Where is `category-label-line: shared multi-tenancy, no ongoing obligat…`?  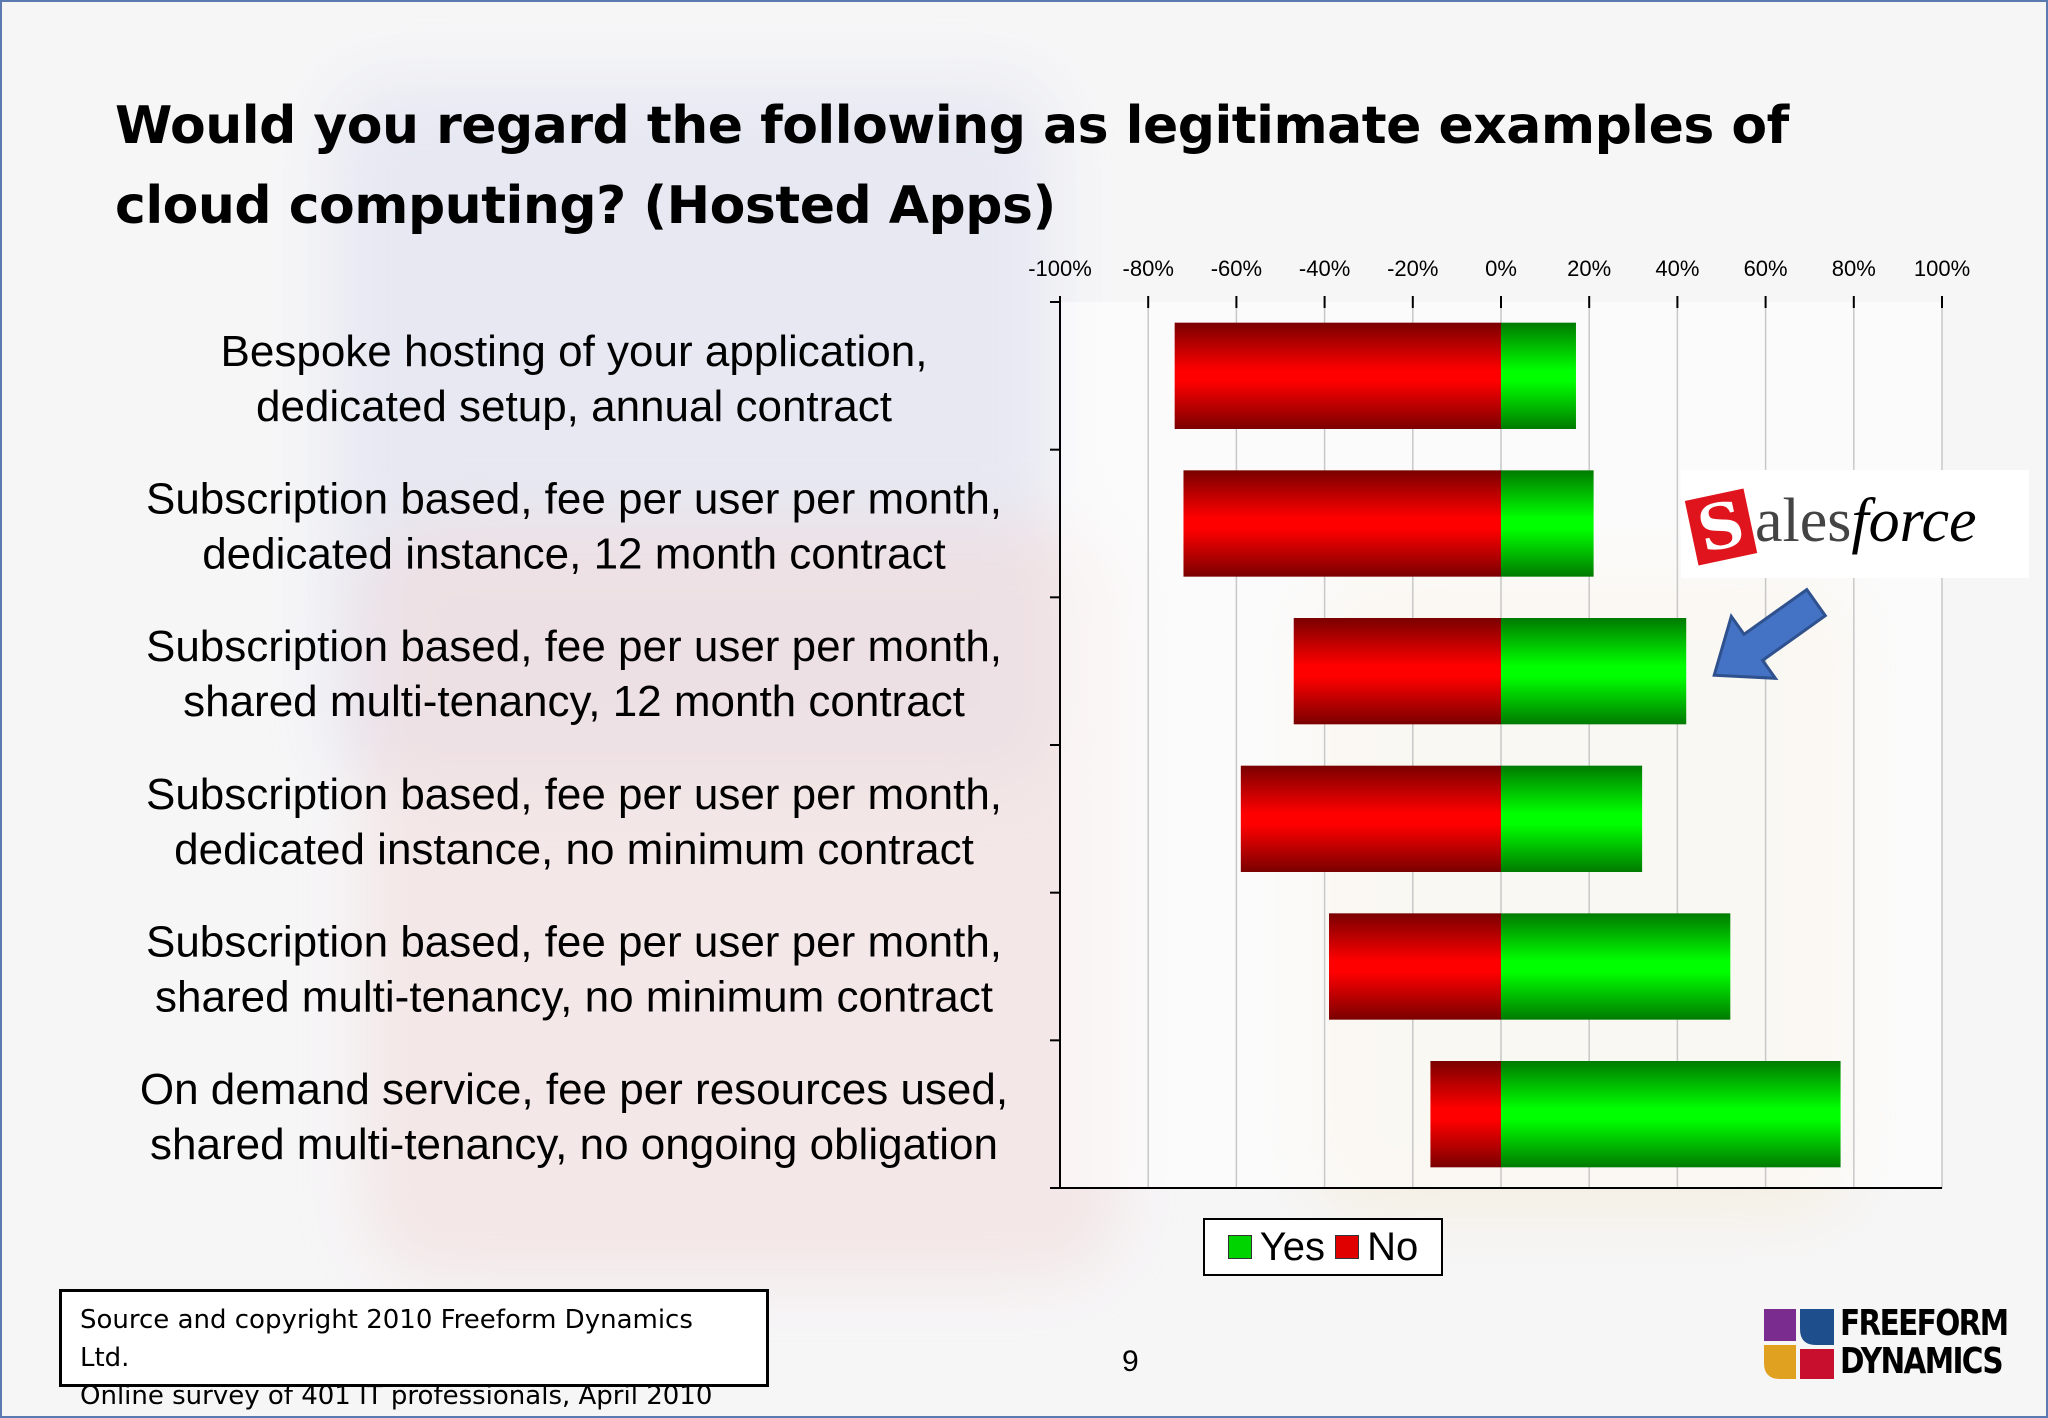 category-label-line: shared multi-tenancy, no ongoing obligat… is located at coordinates (574, 1144).